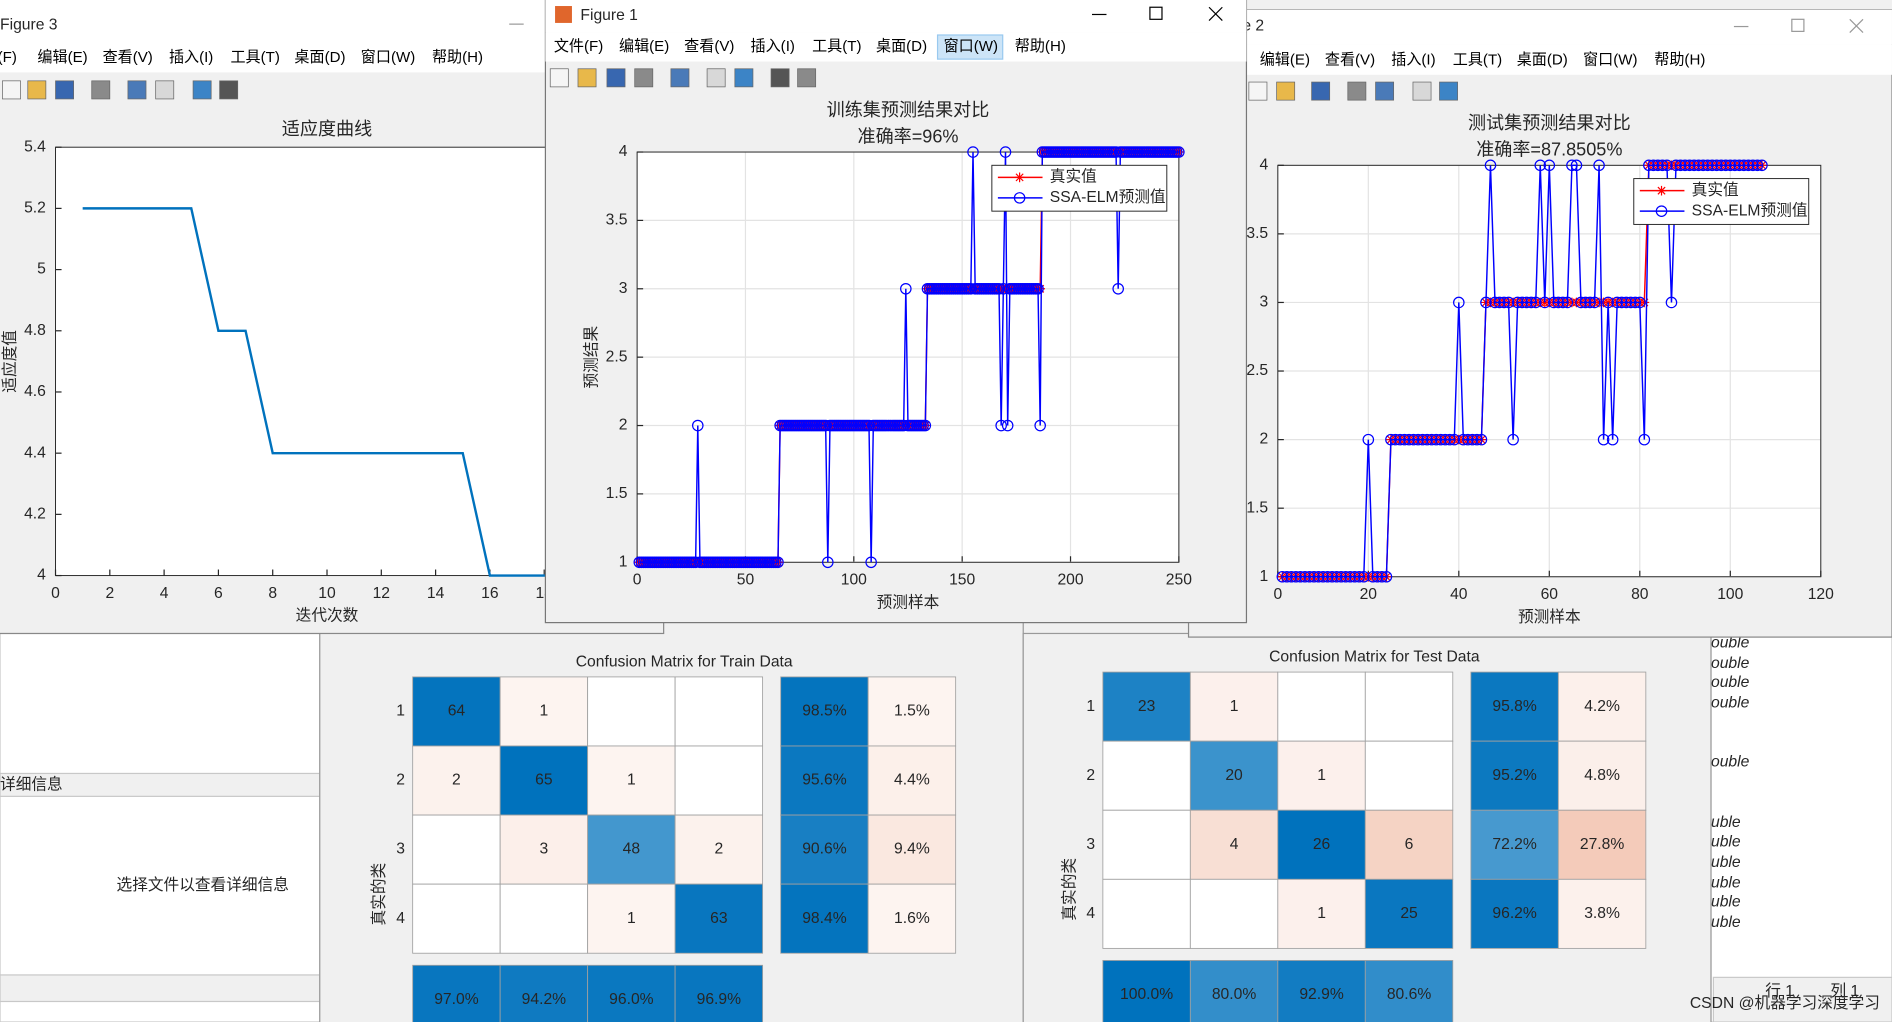  What do you see at coordinates (35, 514) in the screenshot?
I see `y-tick-label: 4.2` at bounding box center [35, 514].